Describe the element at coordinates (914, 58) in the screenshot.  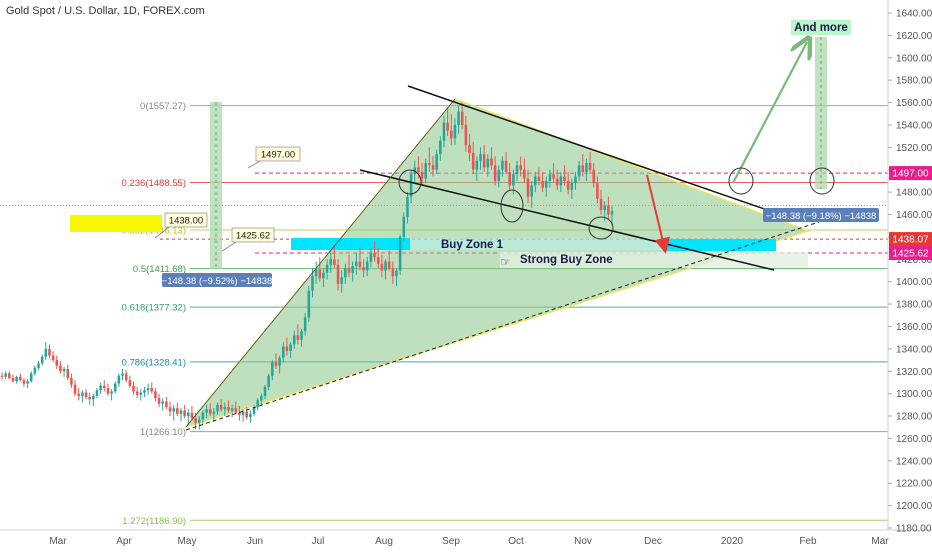
I see `y-tick-label: 1600.00` at that location.